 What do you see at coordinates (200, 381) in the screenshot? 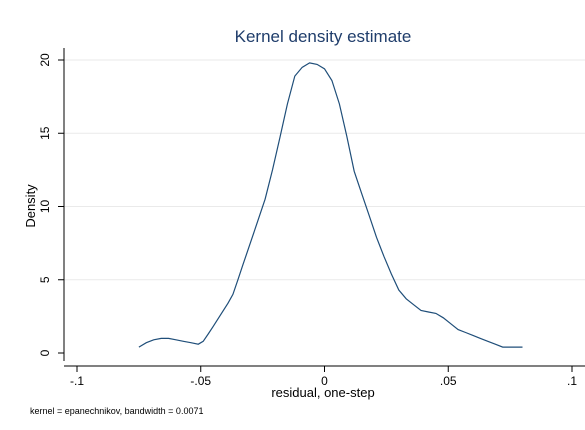
I see `x-tick-label: -.05` at bounding box center [200, 381].